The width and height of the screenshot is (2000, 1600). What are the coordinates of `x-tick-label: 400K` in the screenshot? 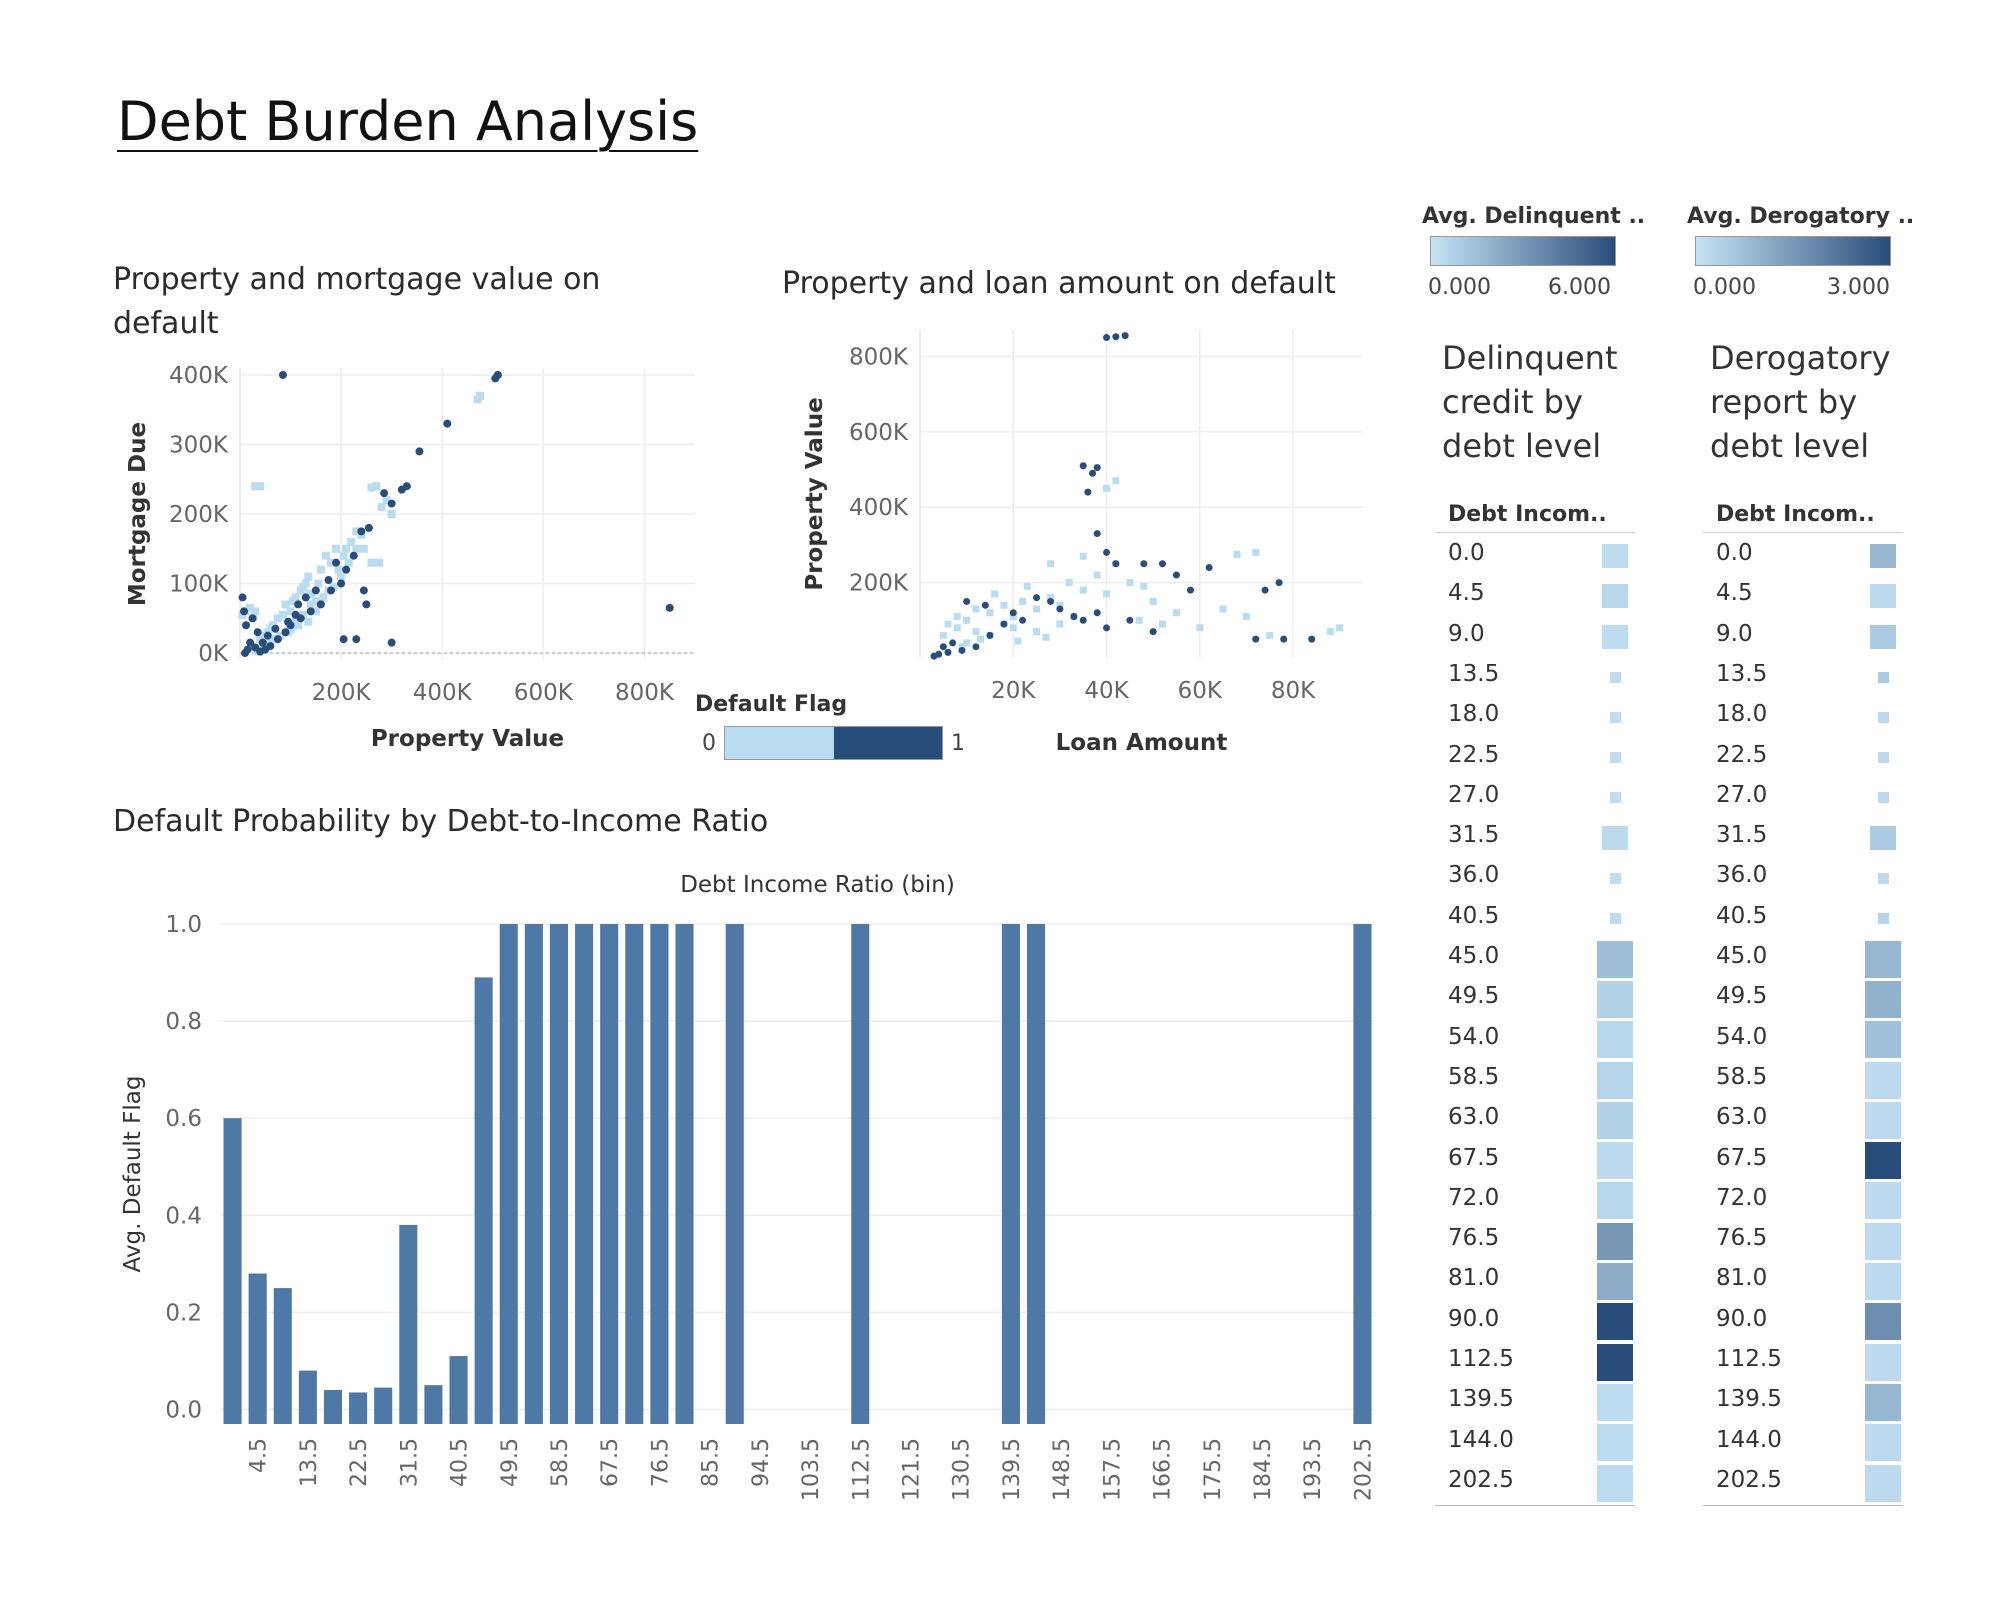 It's located at (443, 693).